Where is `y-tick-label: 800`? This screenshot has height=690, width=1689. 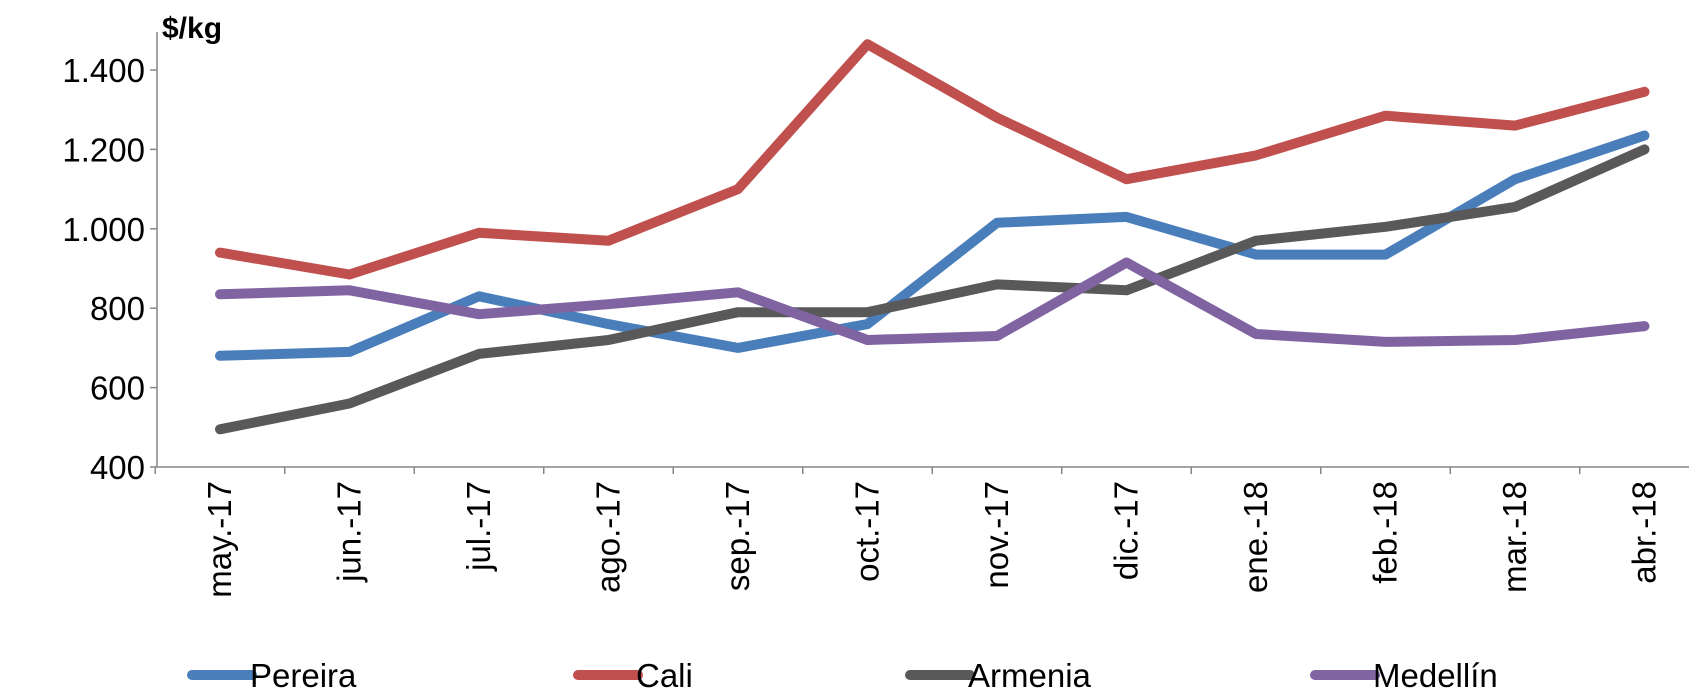
y-tick-label: 800 is located at coordinates (117, 308).